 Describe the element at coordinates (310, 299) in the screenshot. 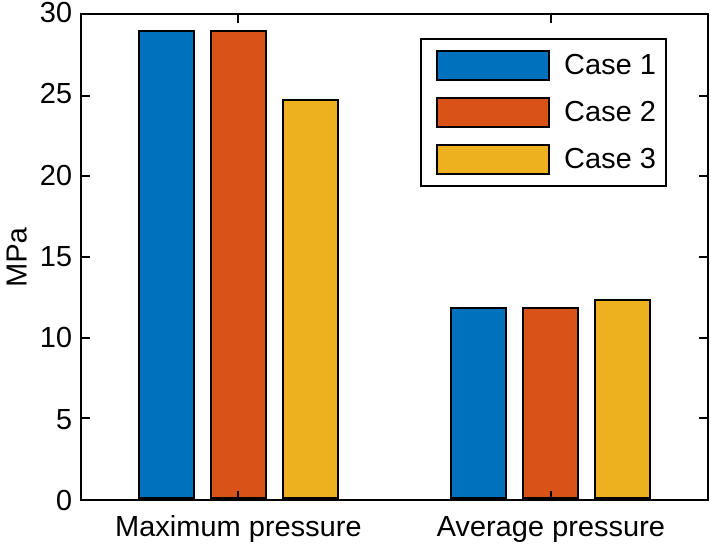

I see `bar-case-3-maximum-pressure` at that location.